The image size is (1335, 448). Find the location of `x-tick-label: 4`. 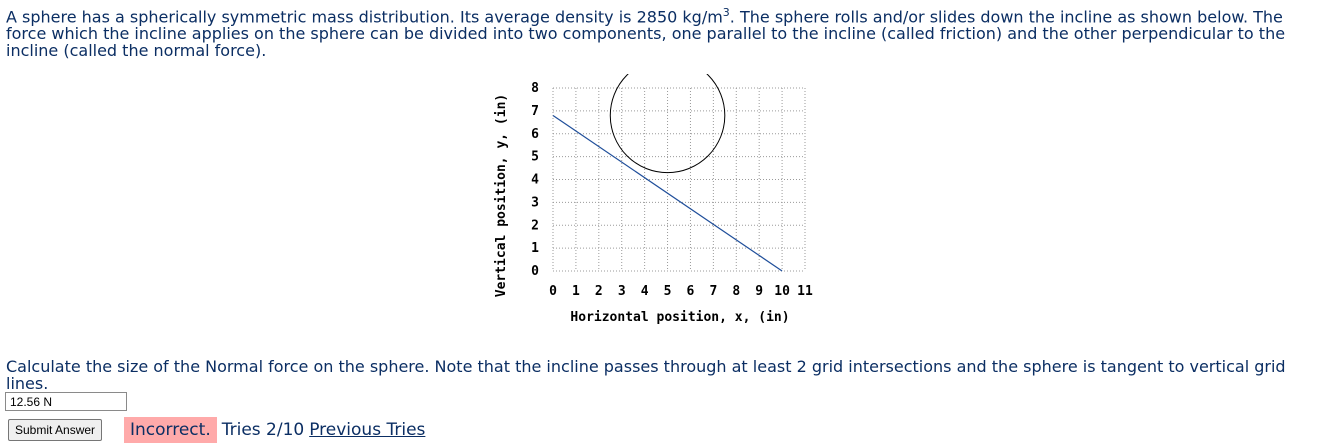

x-tick-label: 4 is located at coordinates (645, 291).